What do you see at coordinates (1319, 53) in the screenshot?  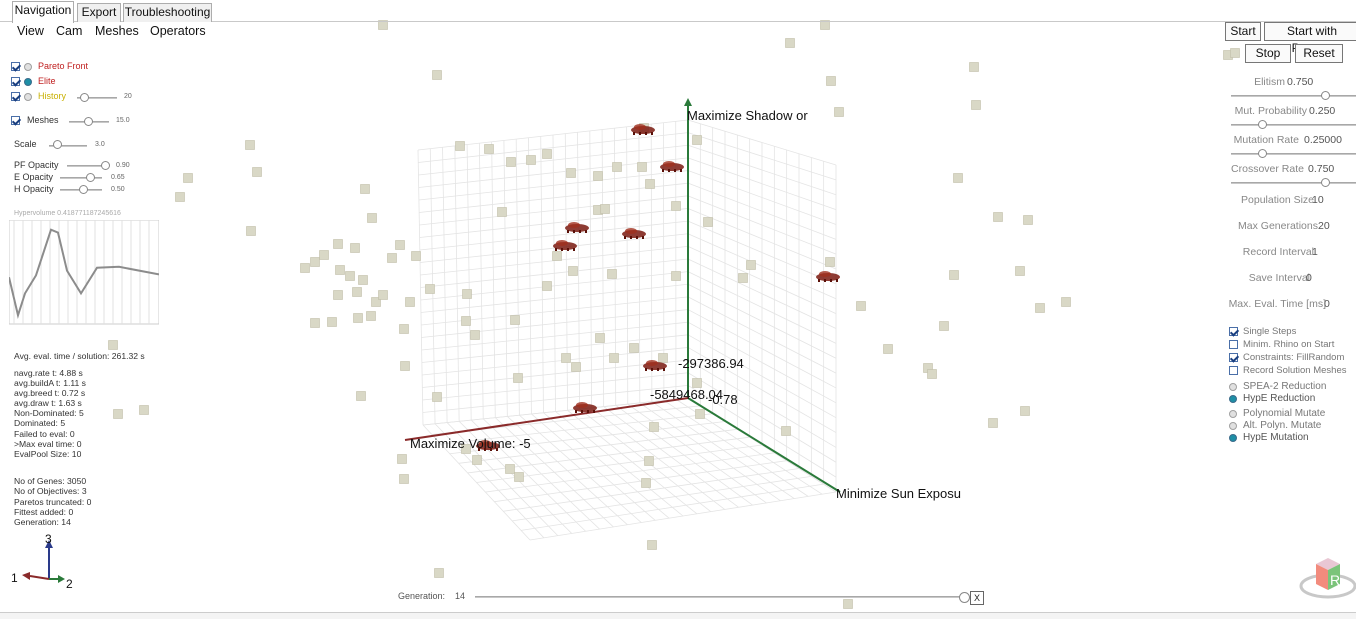 I see `reset-button: Reset` at bounding box center [1319, 53].